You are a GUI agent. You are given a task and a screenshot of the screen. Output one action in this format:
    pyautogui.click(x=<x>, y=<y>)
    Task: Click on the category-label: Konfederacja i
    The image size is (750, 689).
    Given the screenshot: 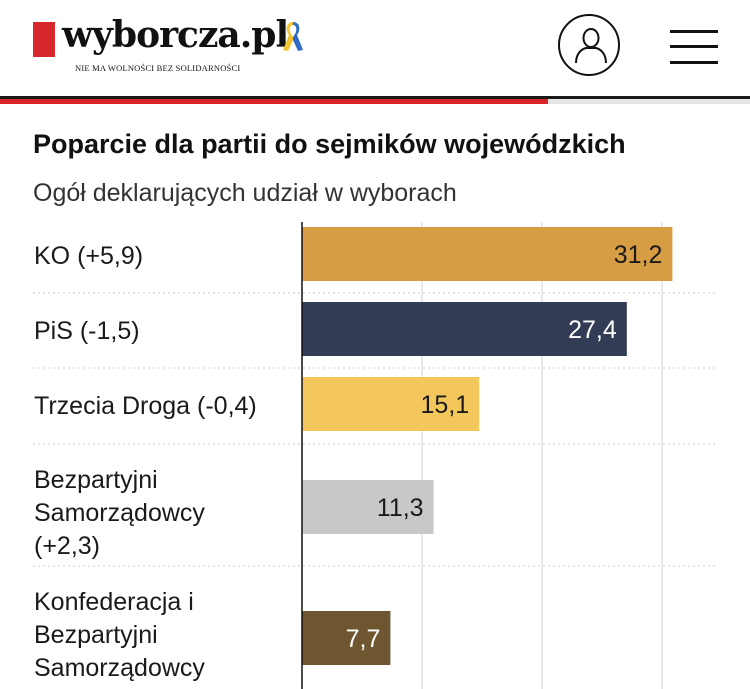 What is the action you would take?
    pyautogui.click(x=114, y=602)
    